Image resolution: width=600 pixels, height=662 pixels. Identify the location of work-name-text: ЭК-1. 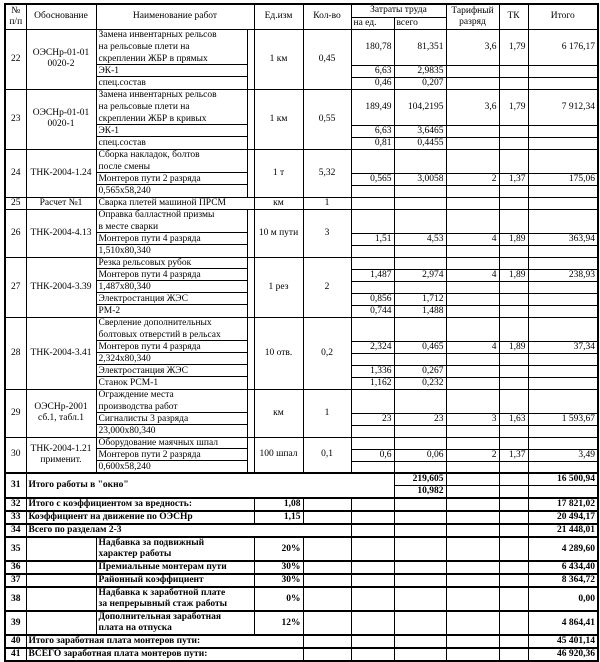
(172, 71).